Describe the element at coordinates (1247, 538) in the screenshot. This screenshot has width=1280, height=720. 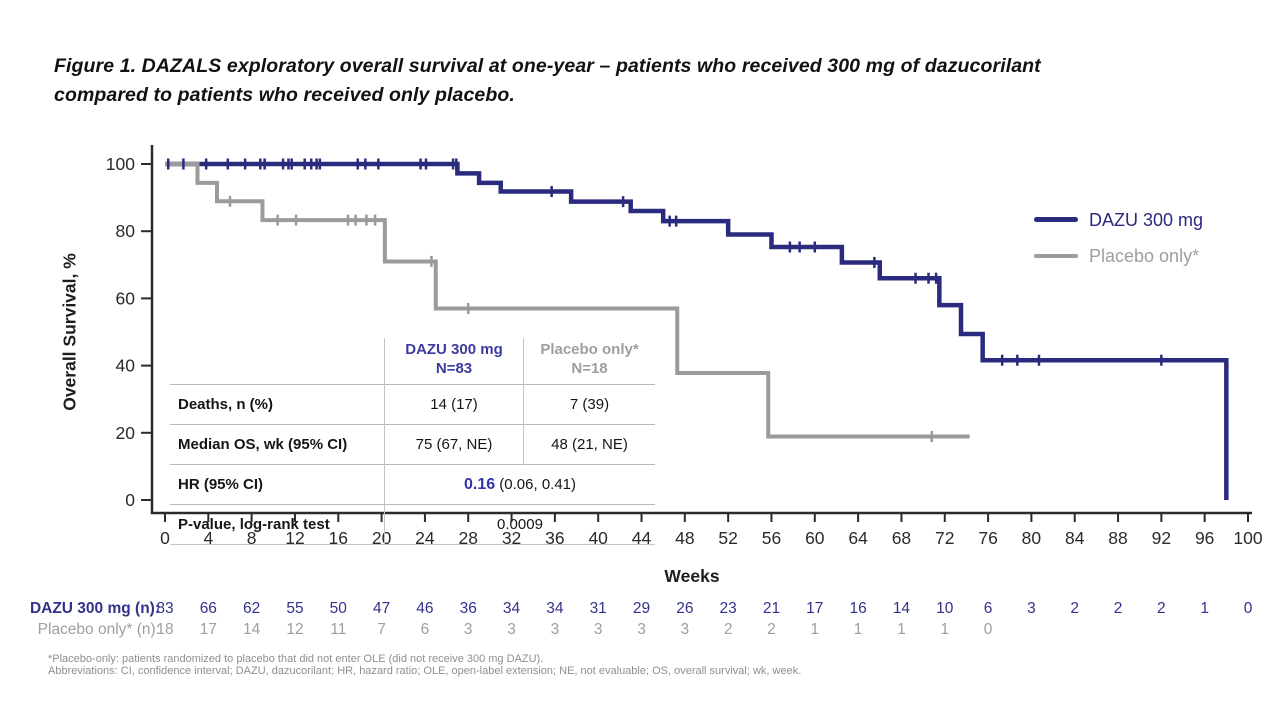
I see `x-tick-label: 100` at that location.